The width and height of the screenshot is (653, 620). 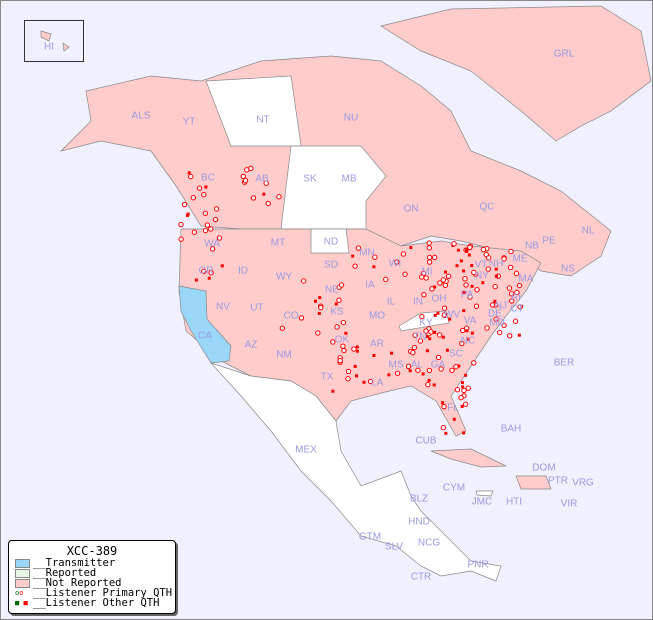 I want to click on region-label-nd: ND, so click(x=331, y=242).